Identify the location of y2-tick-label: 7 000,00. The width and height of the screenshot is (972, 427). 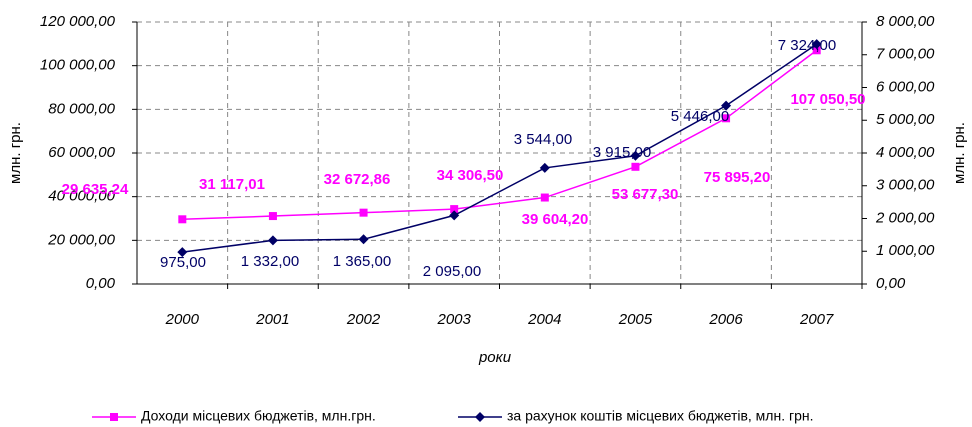
(905, 54).